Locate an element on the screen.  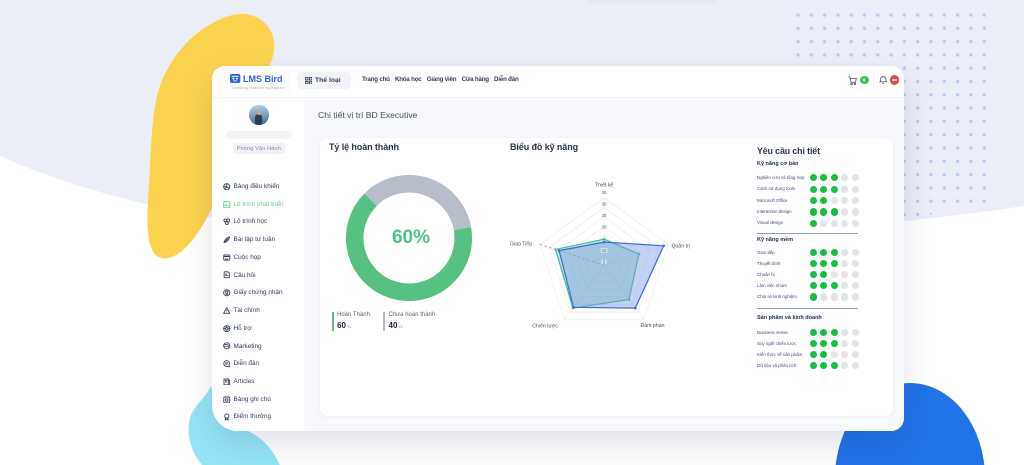
svg-text: Giao Tiếp is located at coordinates (520, 244).